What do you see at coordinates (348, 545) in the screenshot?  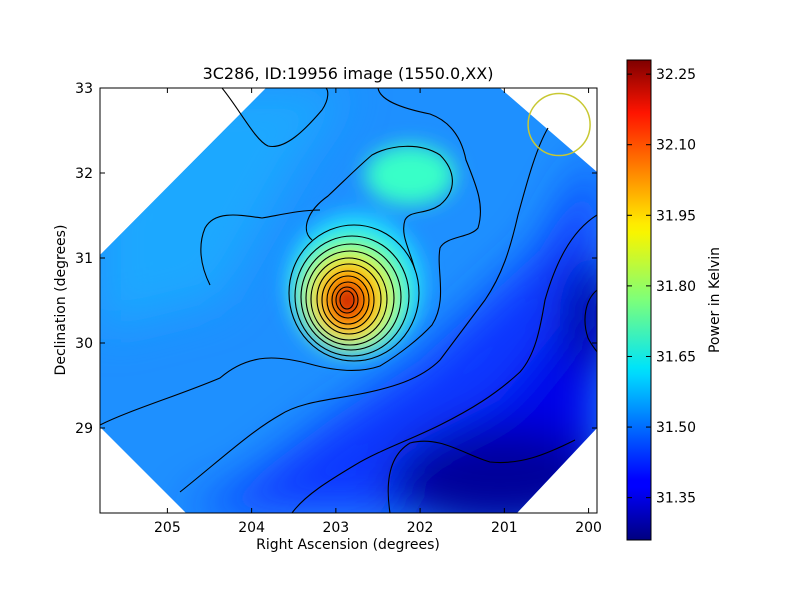 I see `x-axis-label: Right Ascension (degrees)` at bounding box center [348, 545].